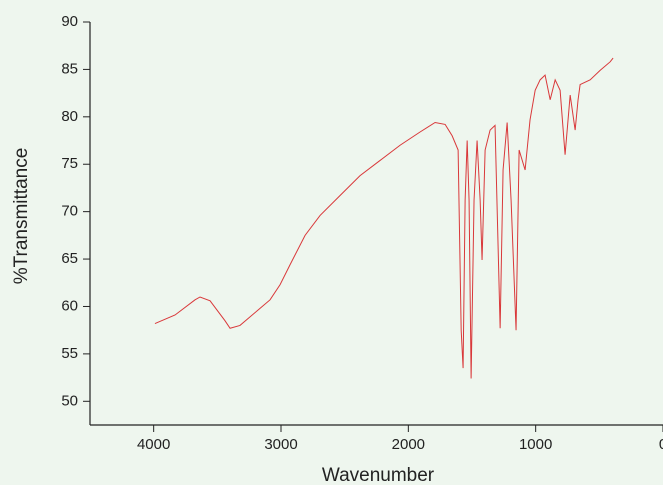 The image size is (663, 485). What do you see at coordinates (408, 444) in the screenshot?
I see `x-tick-label: 2000` at bounding box center [408, 444].